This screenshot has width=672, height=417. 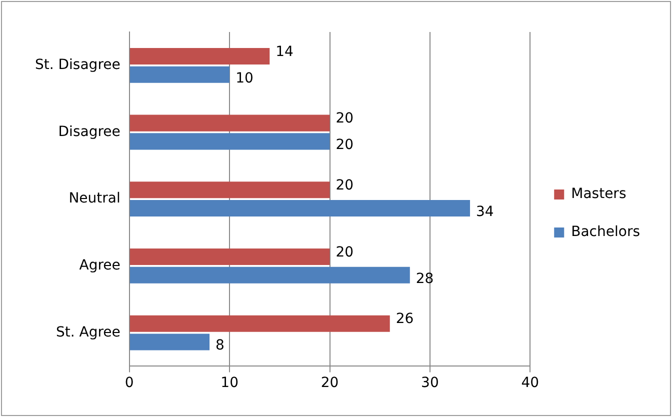 What do you see at coordinates (405, 319) in the screenshot?
I see `data-label: 26` at bounding box center [405, 319].